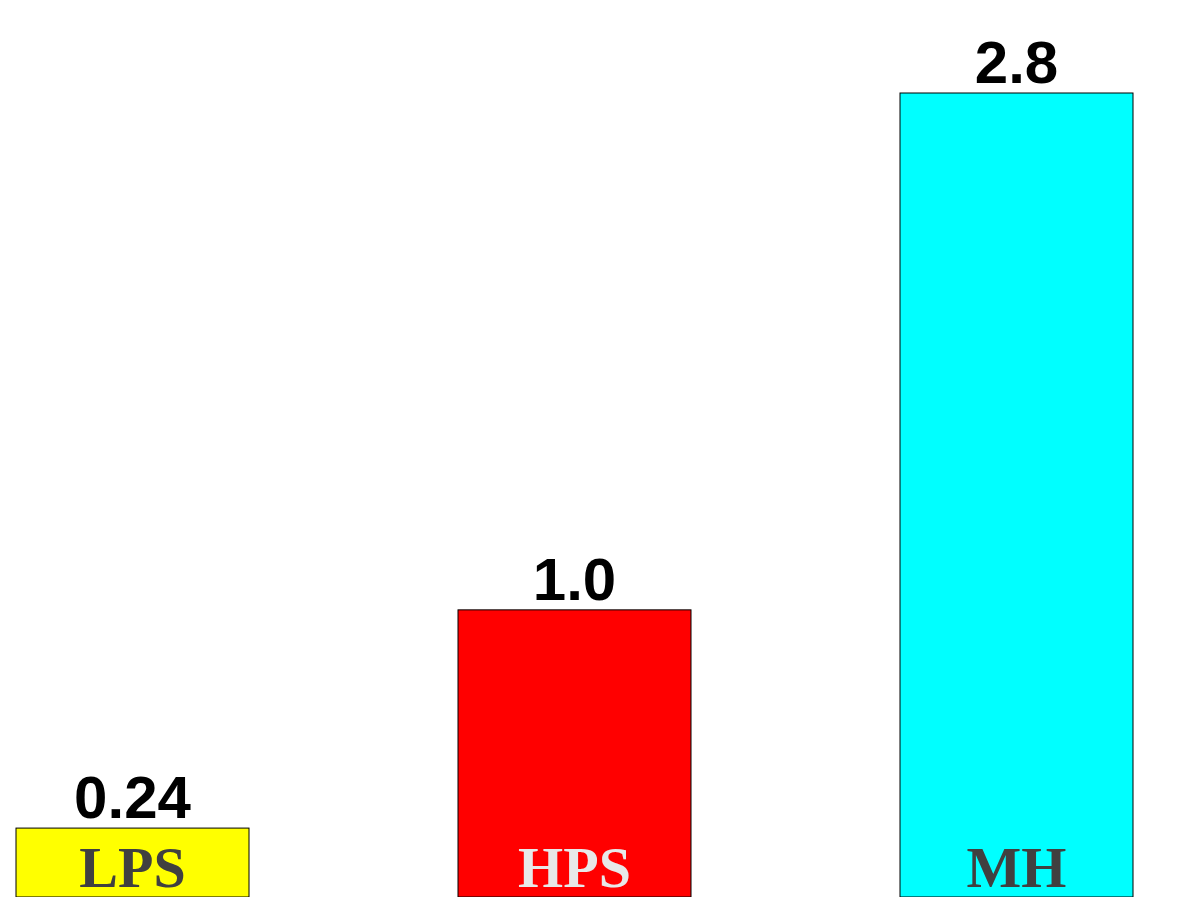  I want to click on x-tick-label: MH, so click(1016, 866).